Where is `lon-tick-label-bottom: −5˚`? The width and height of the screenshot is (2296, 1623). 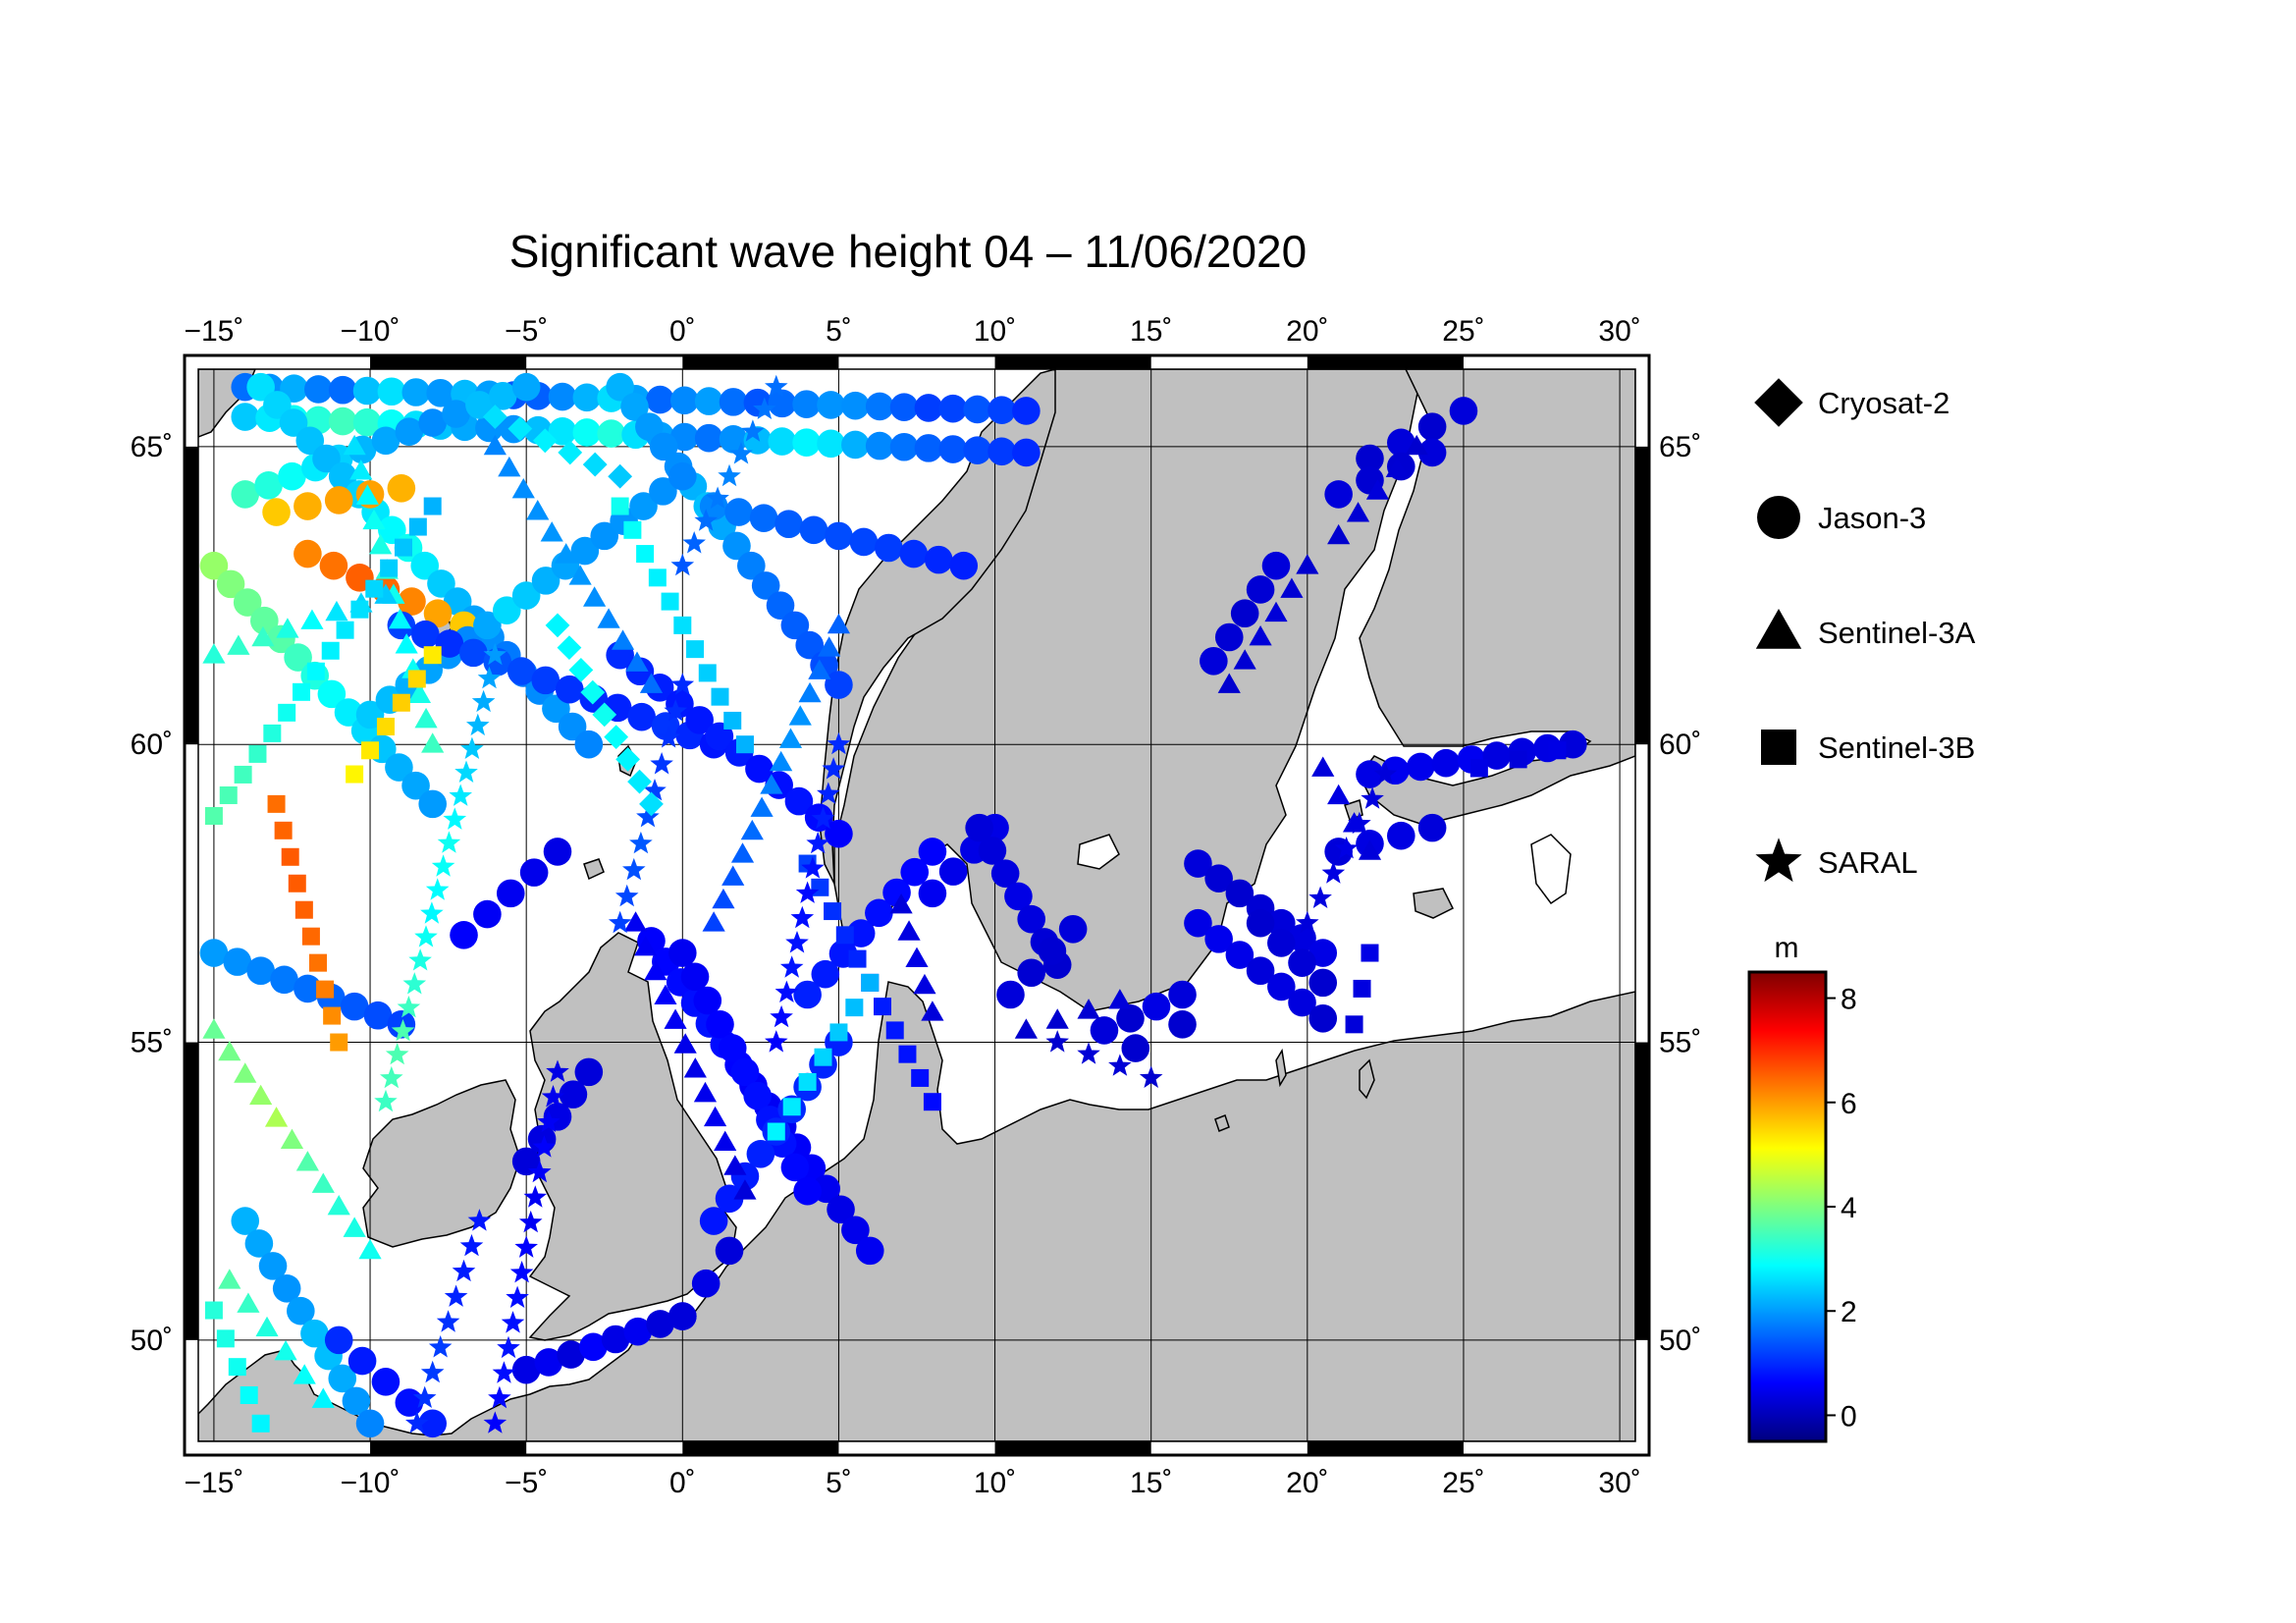 lon-tick-label-bottom: −5˚ is located at coordinates (526, 1483).